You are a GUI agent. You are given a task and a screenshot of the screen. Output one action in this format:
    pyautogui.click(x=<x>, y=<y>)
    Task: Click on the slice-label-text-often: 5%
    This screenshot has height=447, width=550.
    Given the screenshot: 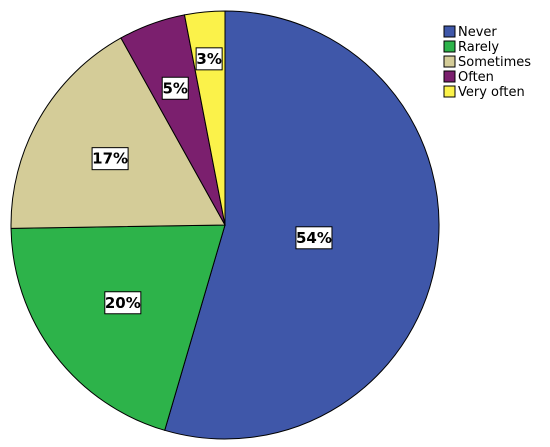 What is the action you would take?
    pyautogui.click(x=174, y=88)
    